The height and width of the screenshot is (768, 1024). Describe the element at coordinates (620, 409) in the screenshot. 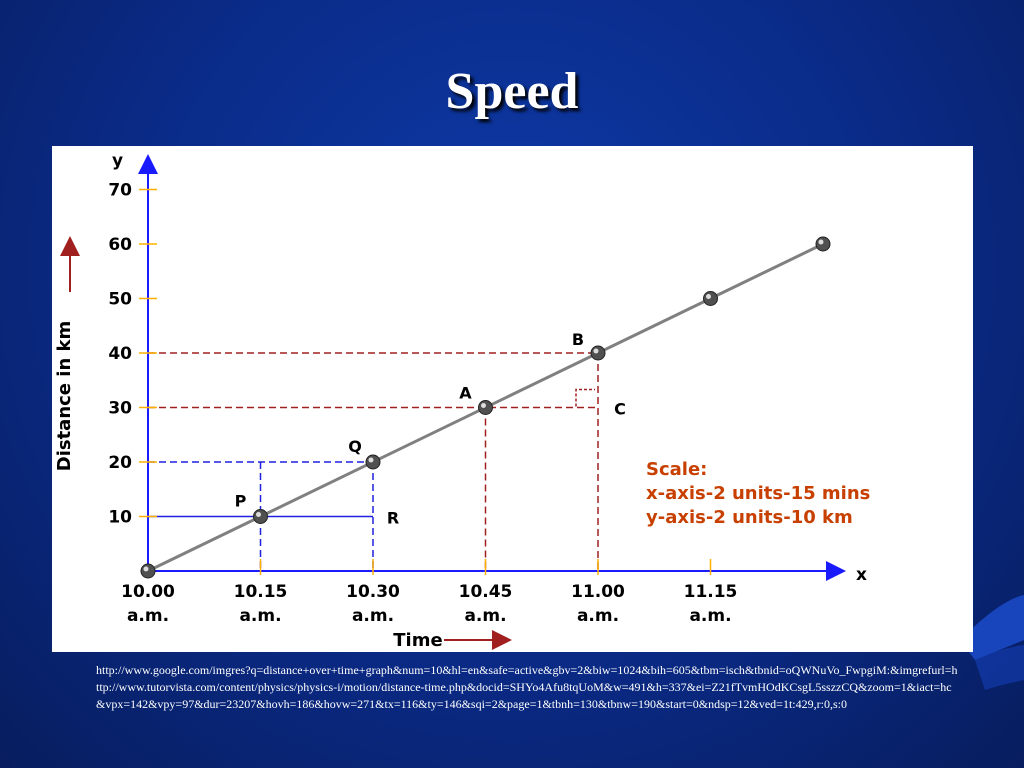

I see `corner-label-c: C` at that location.